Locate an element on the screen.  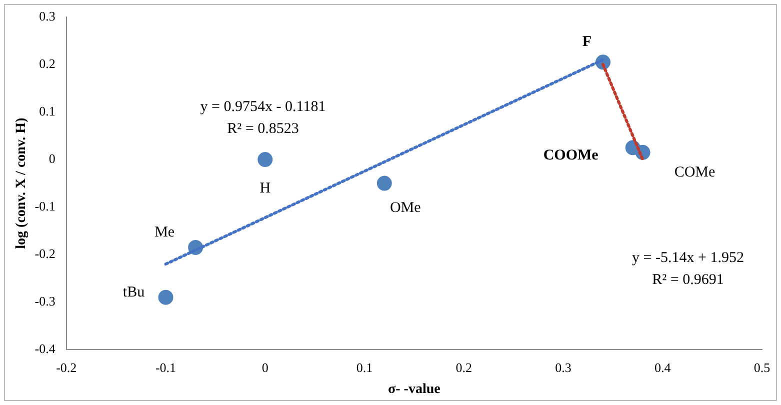
annotation: R² = 0.8523 is located at coordinates (263, 128).